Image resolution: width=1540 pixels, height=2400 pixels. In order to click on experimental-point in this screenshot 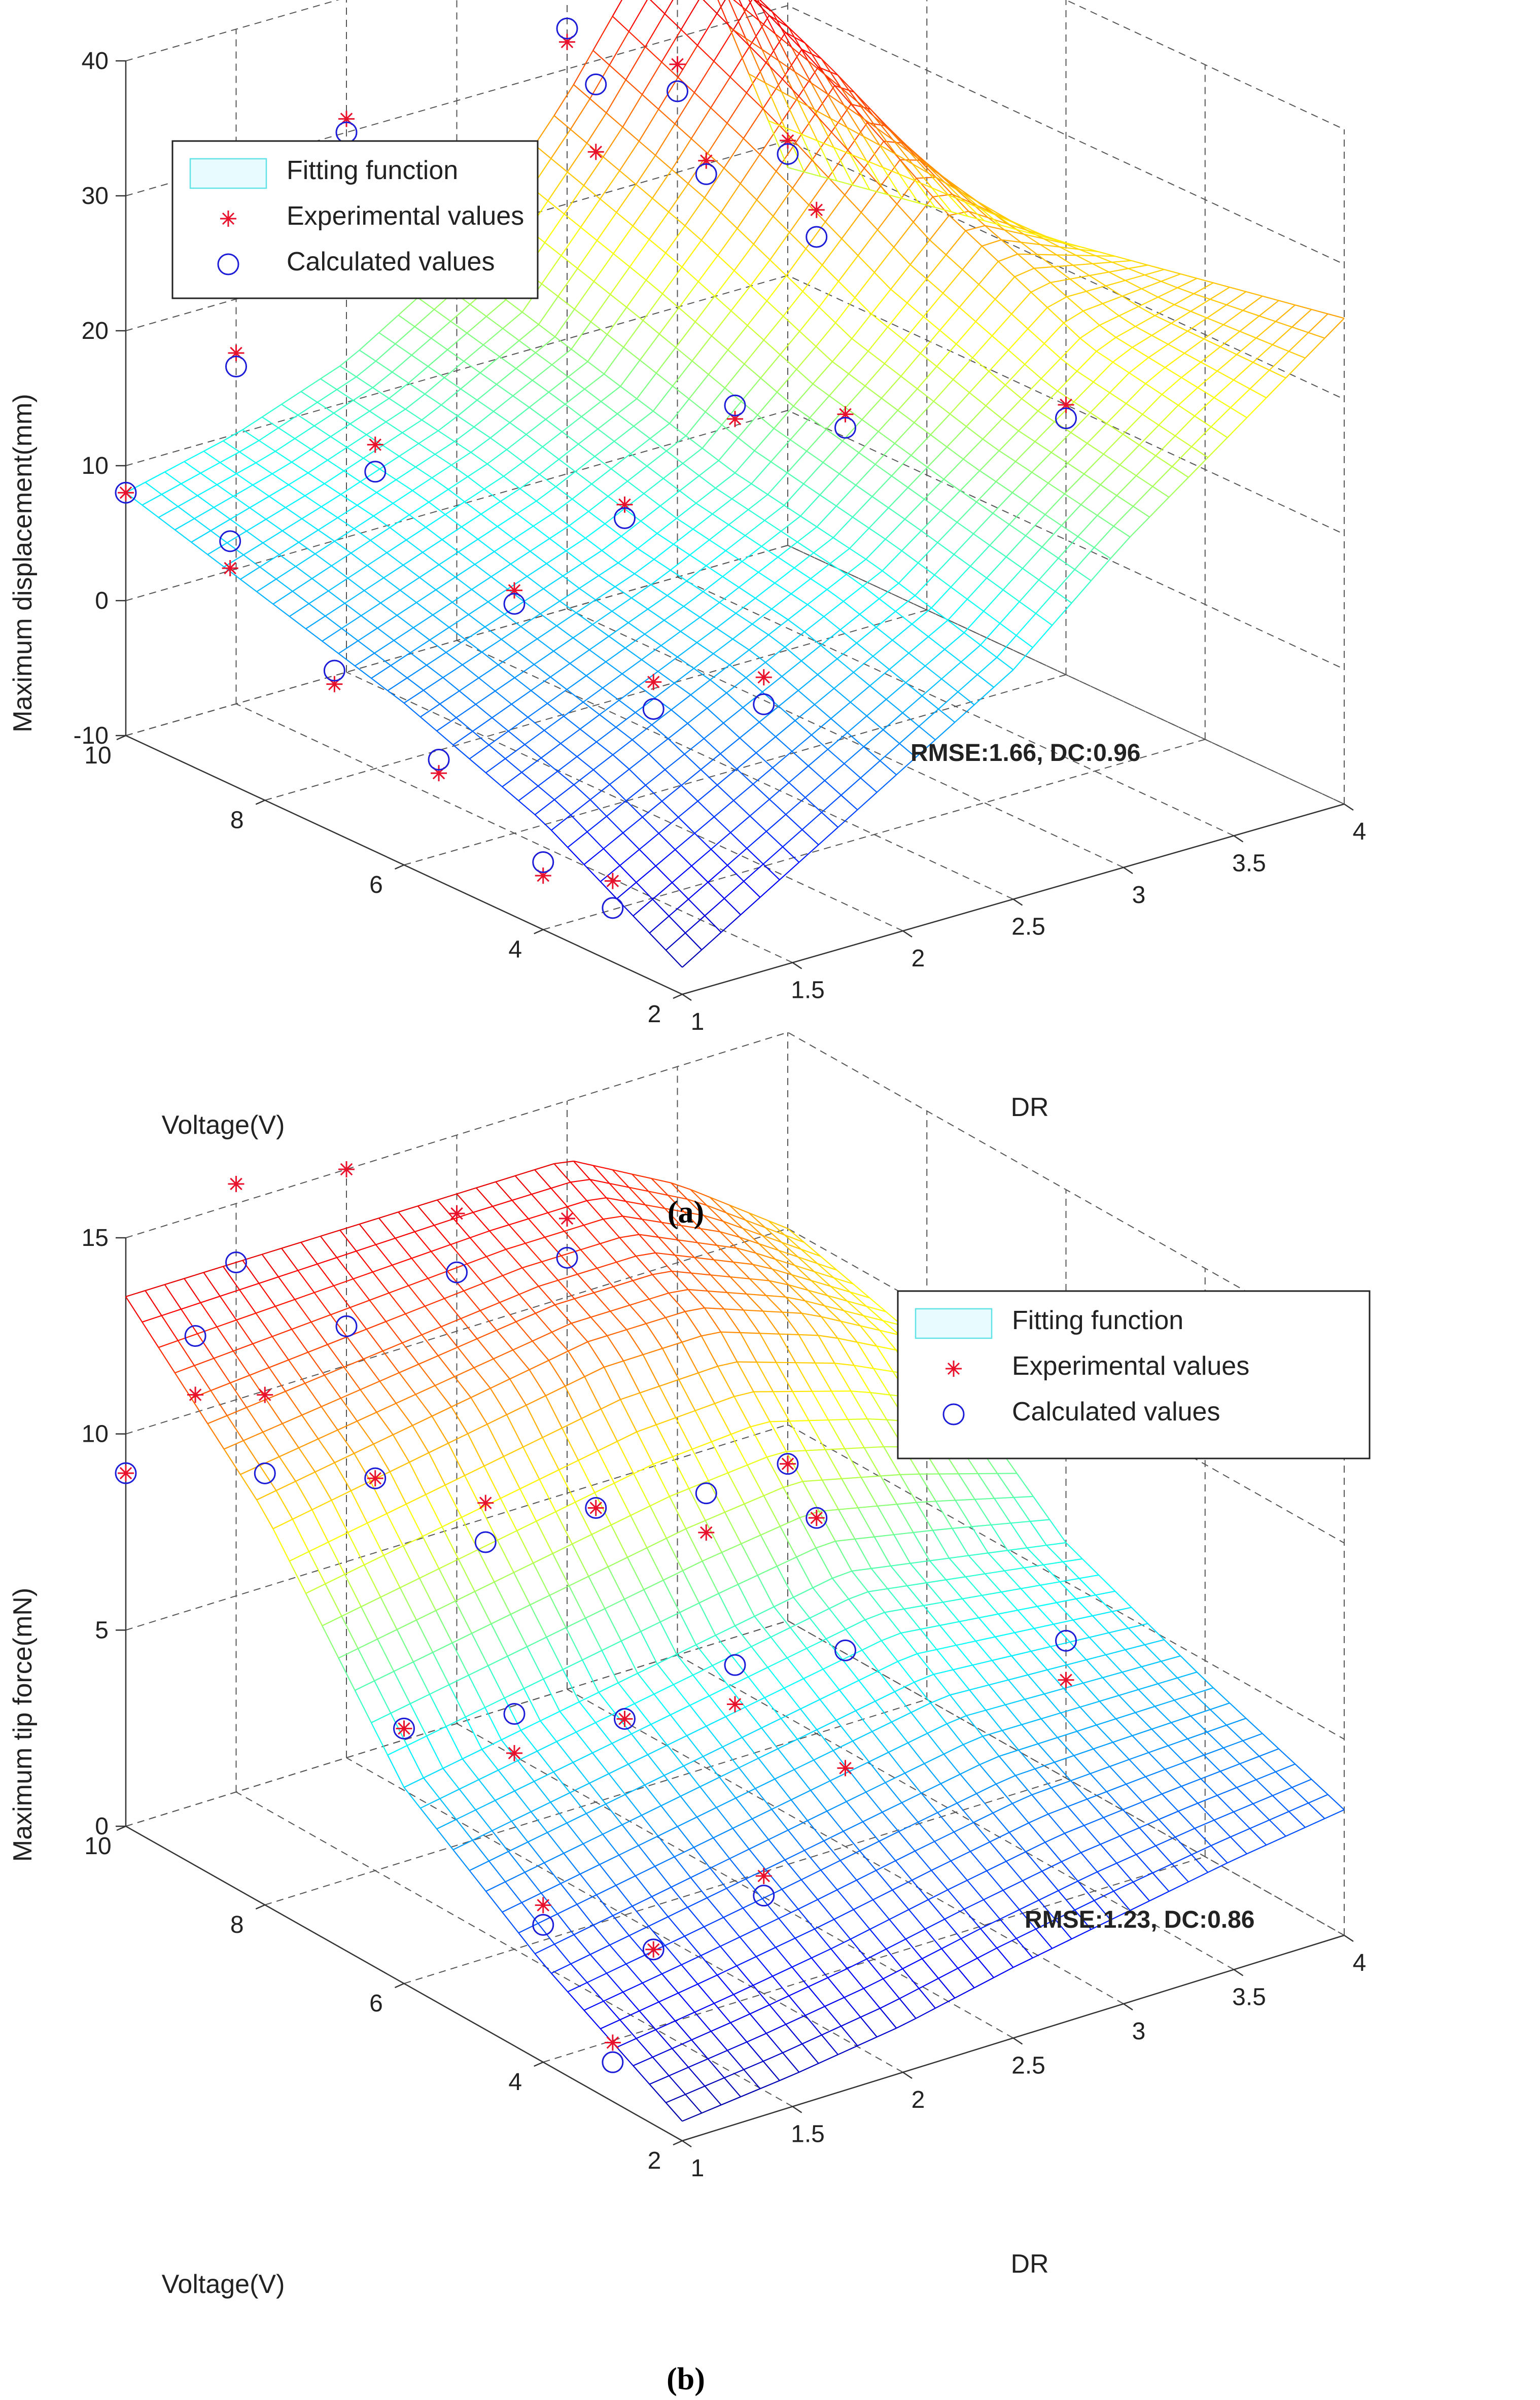, I will do `click(230, 568)`.